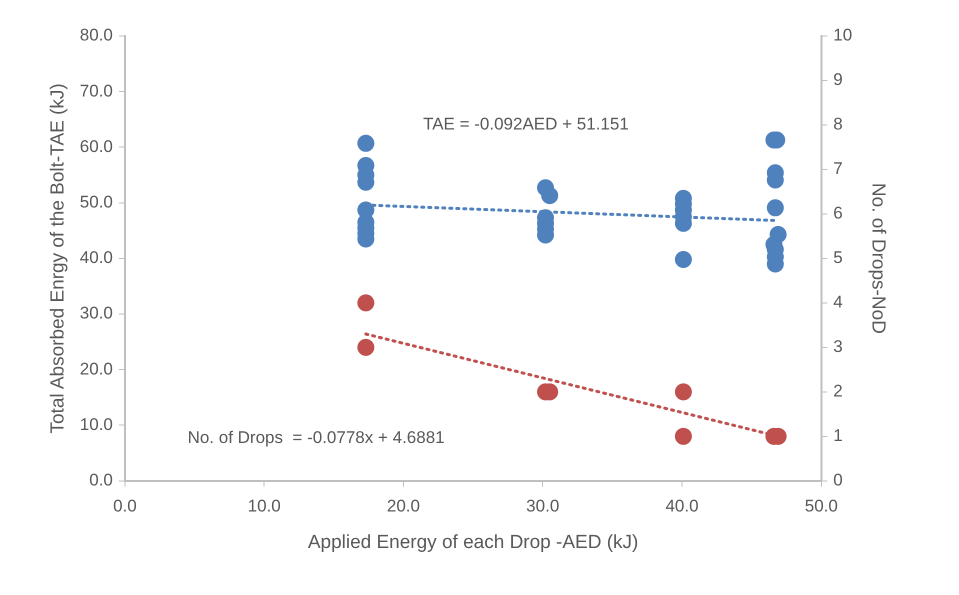 This screenshot has height=595, width=959. What do you see at coordinates (96, 313) in the screenshot?
I see `y-tick-label: 30.0` at bounding box center [96, 313].